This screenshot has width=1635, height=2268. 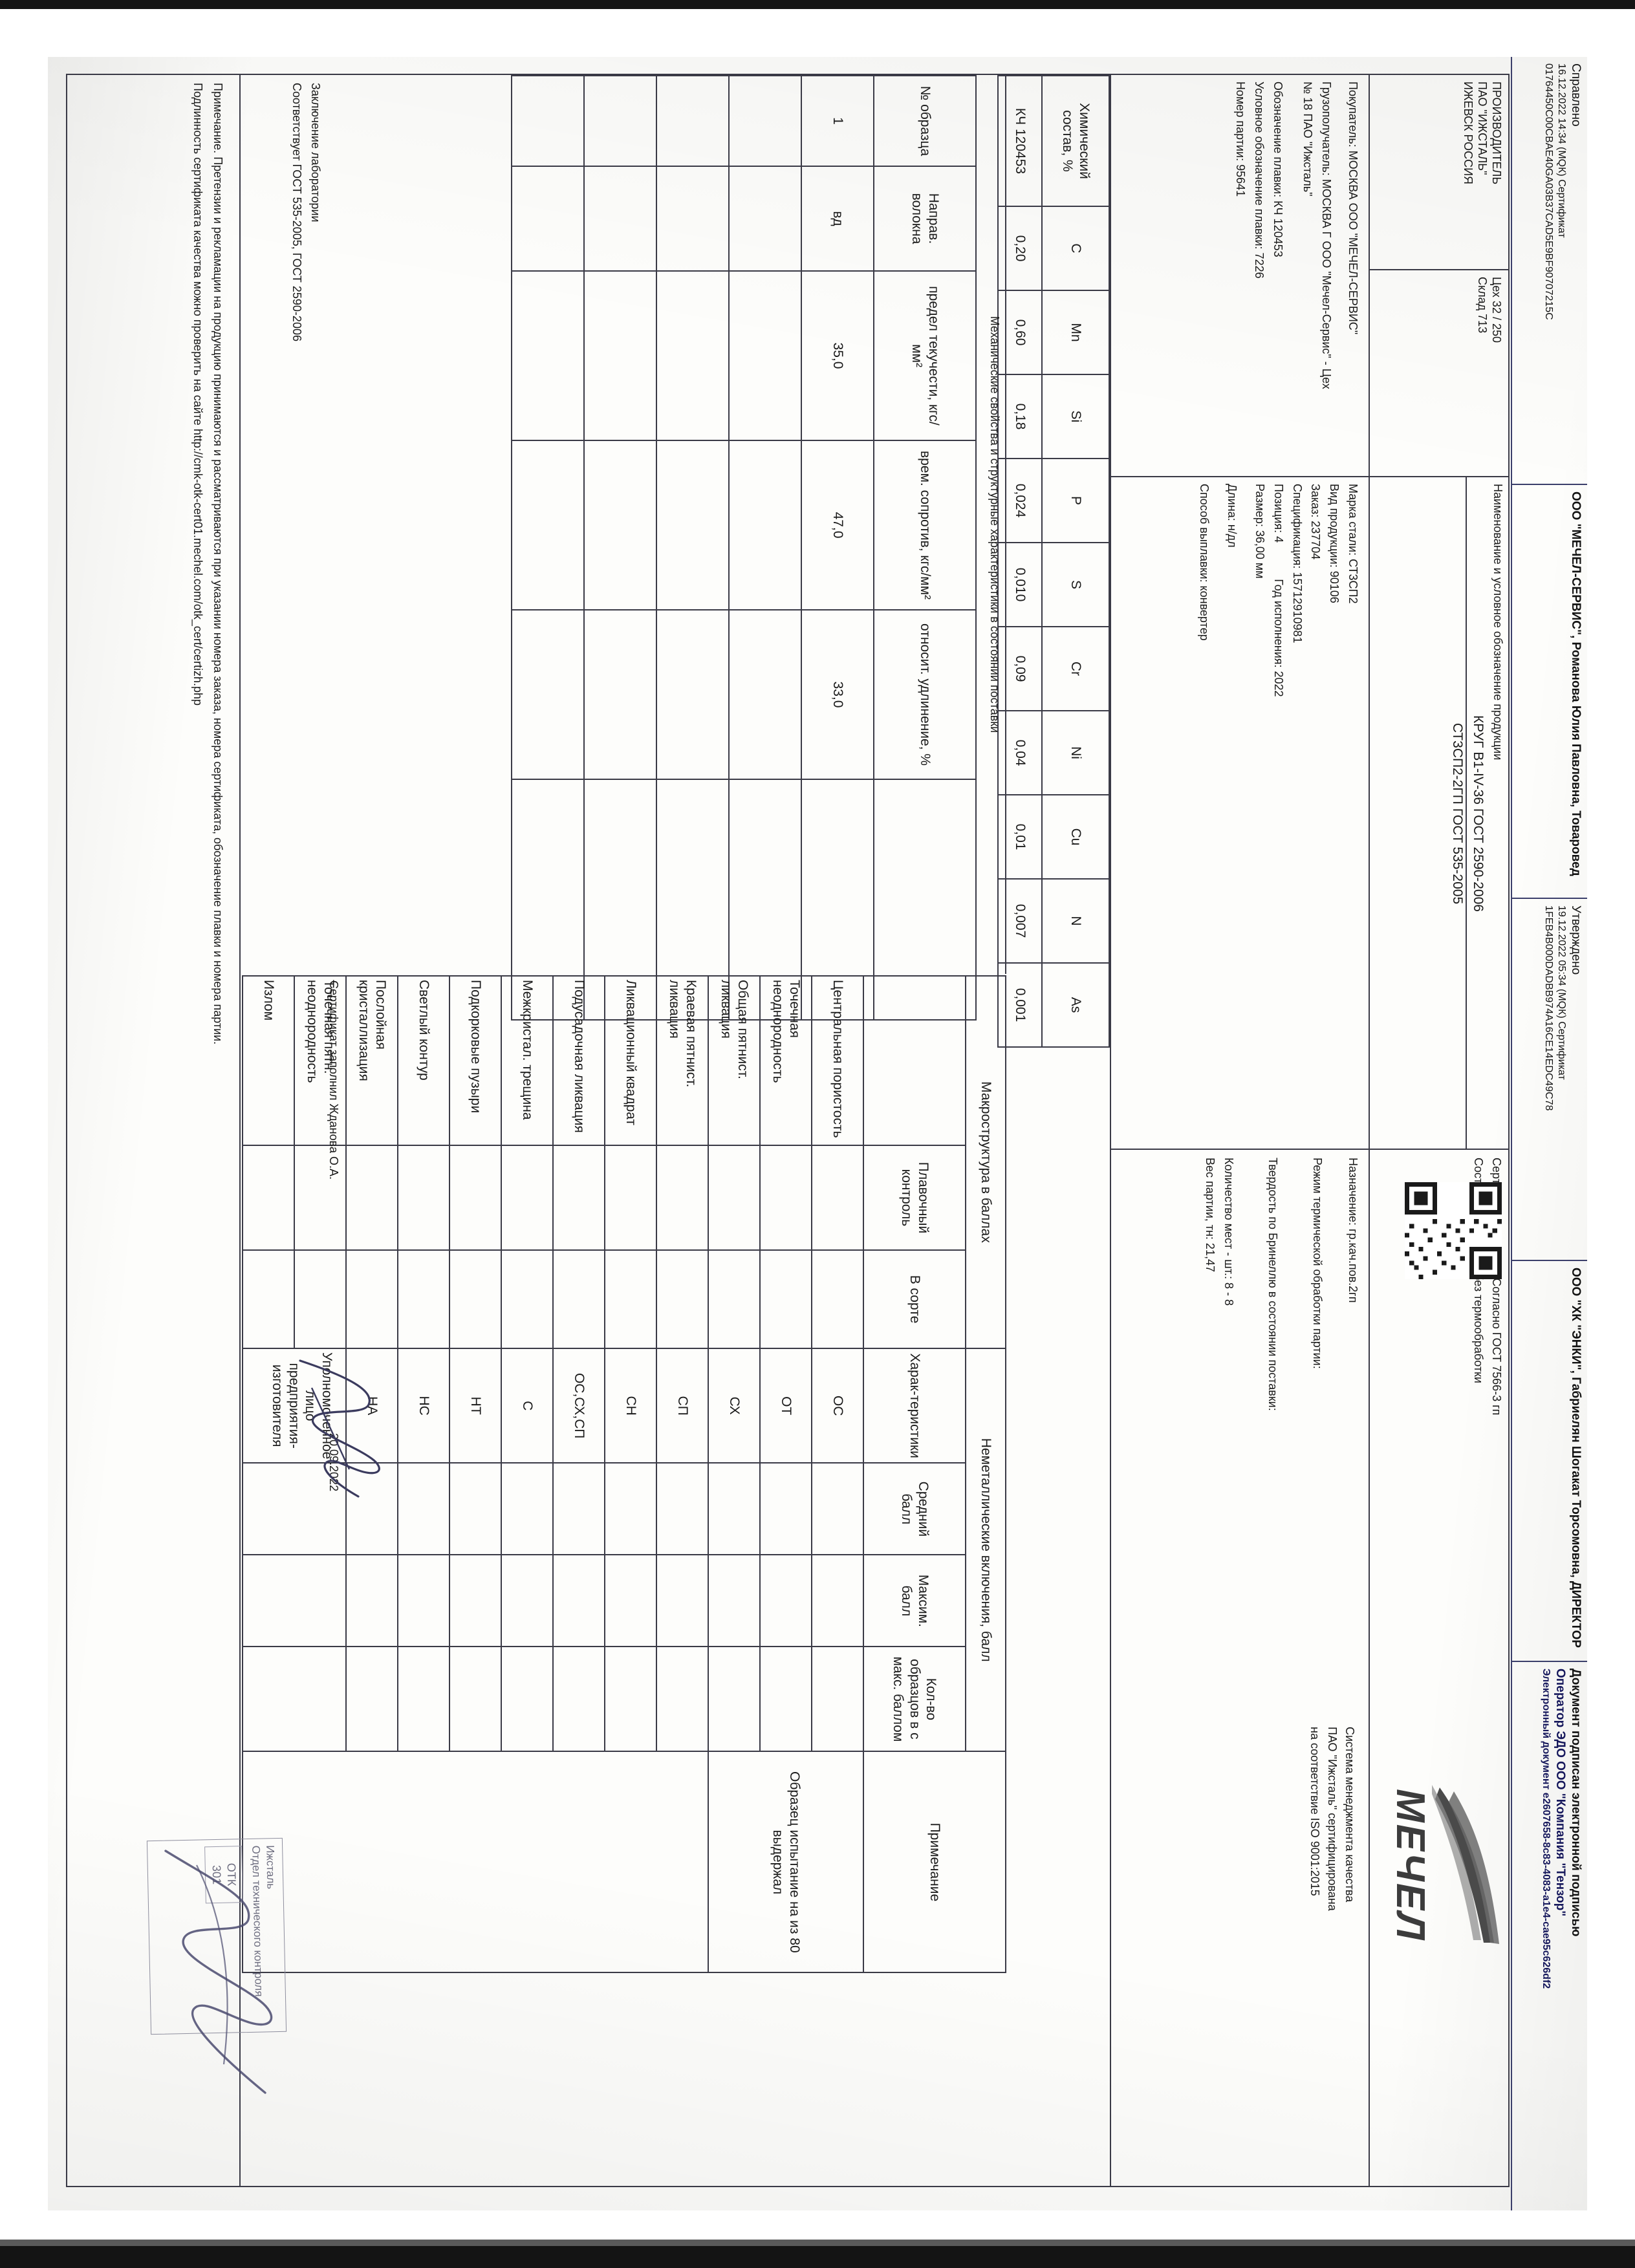 I want to click on mech-r4-c3, so click(x=620, y=356).